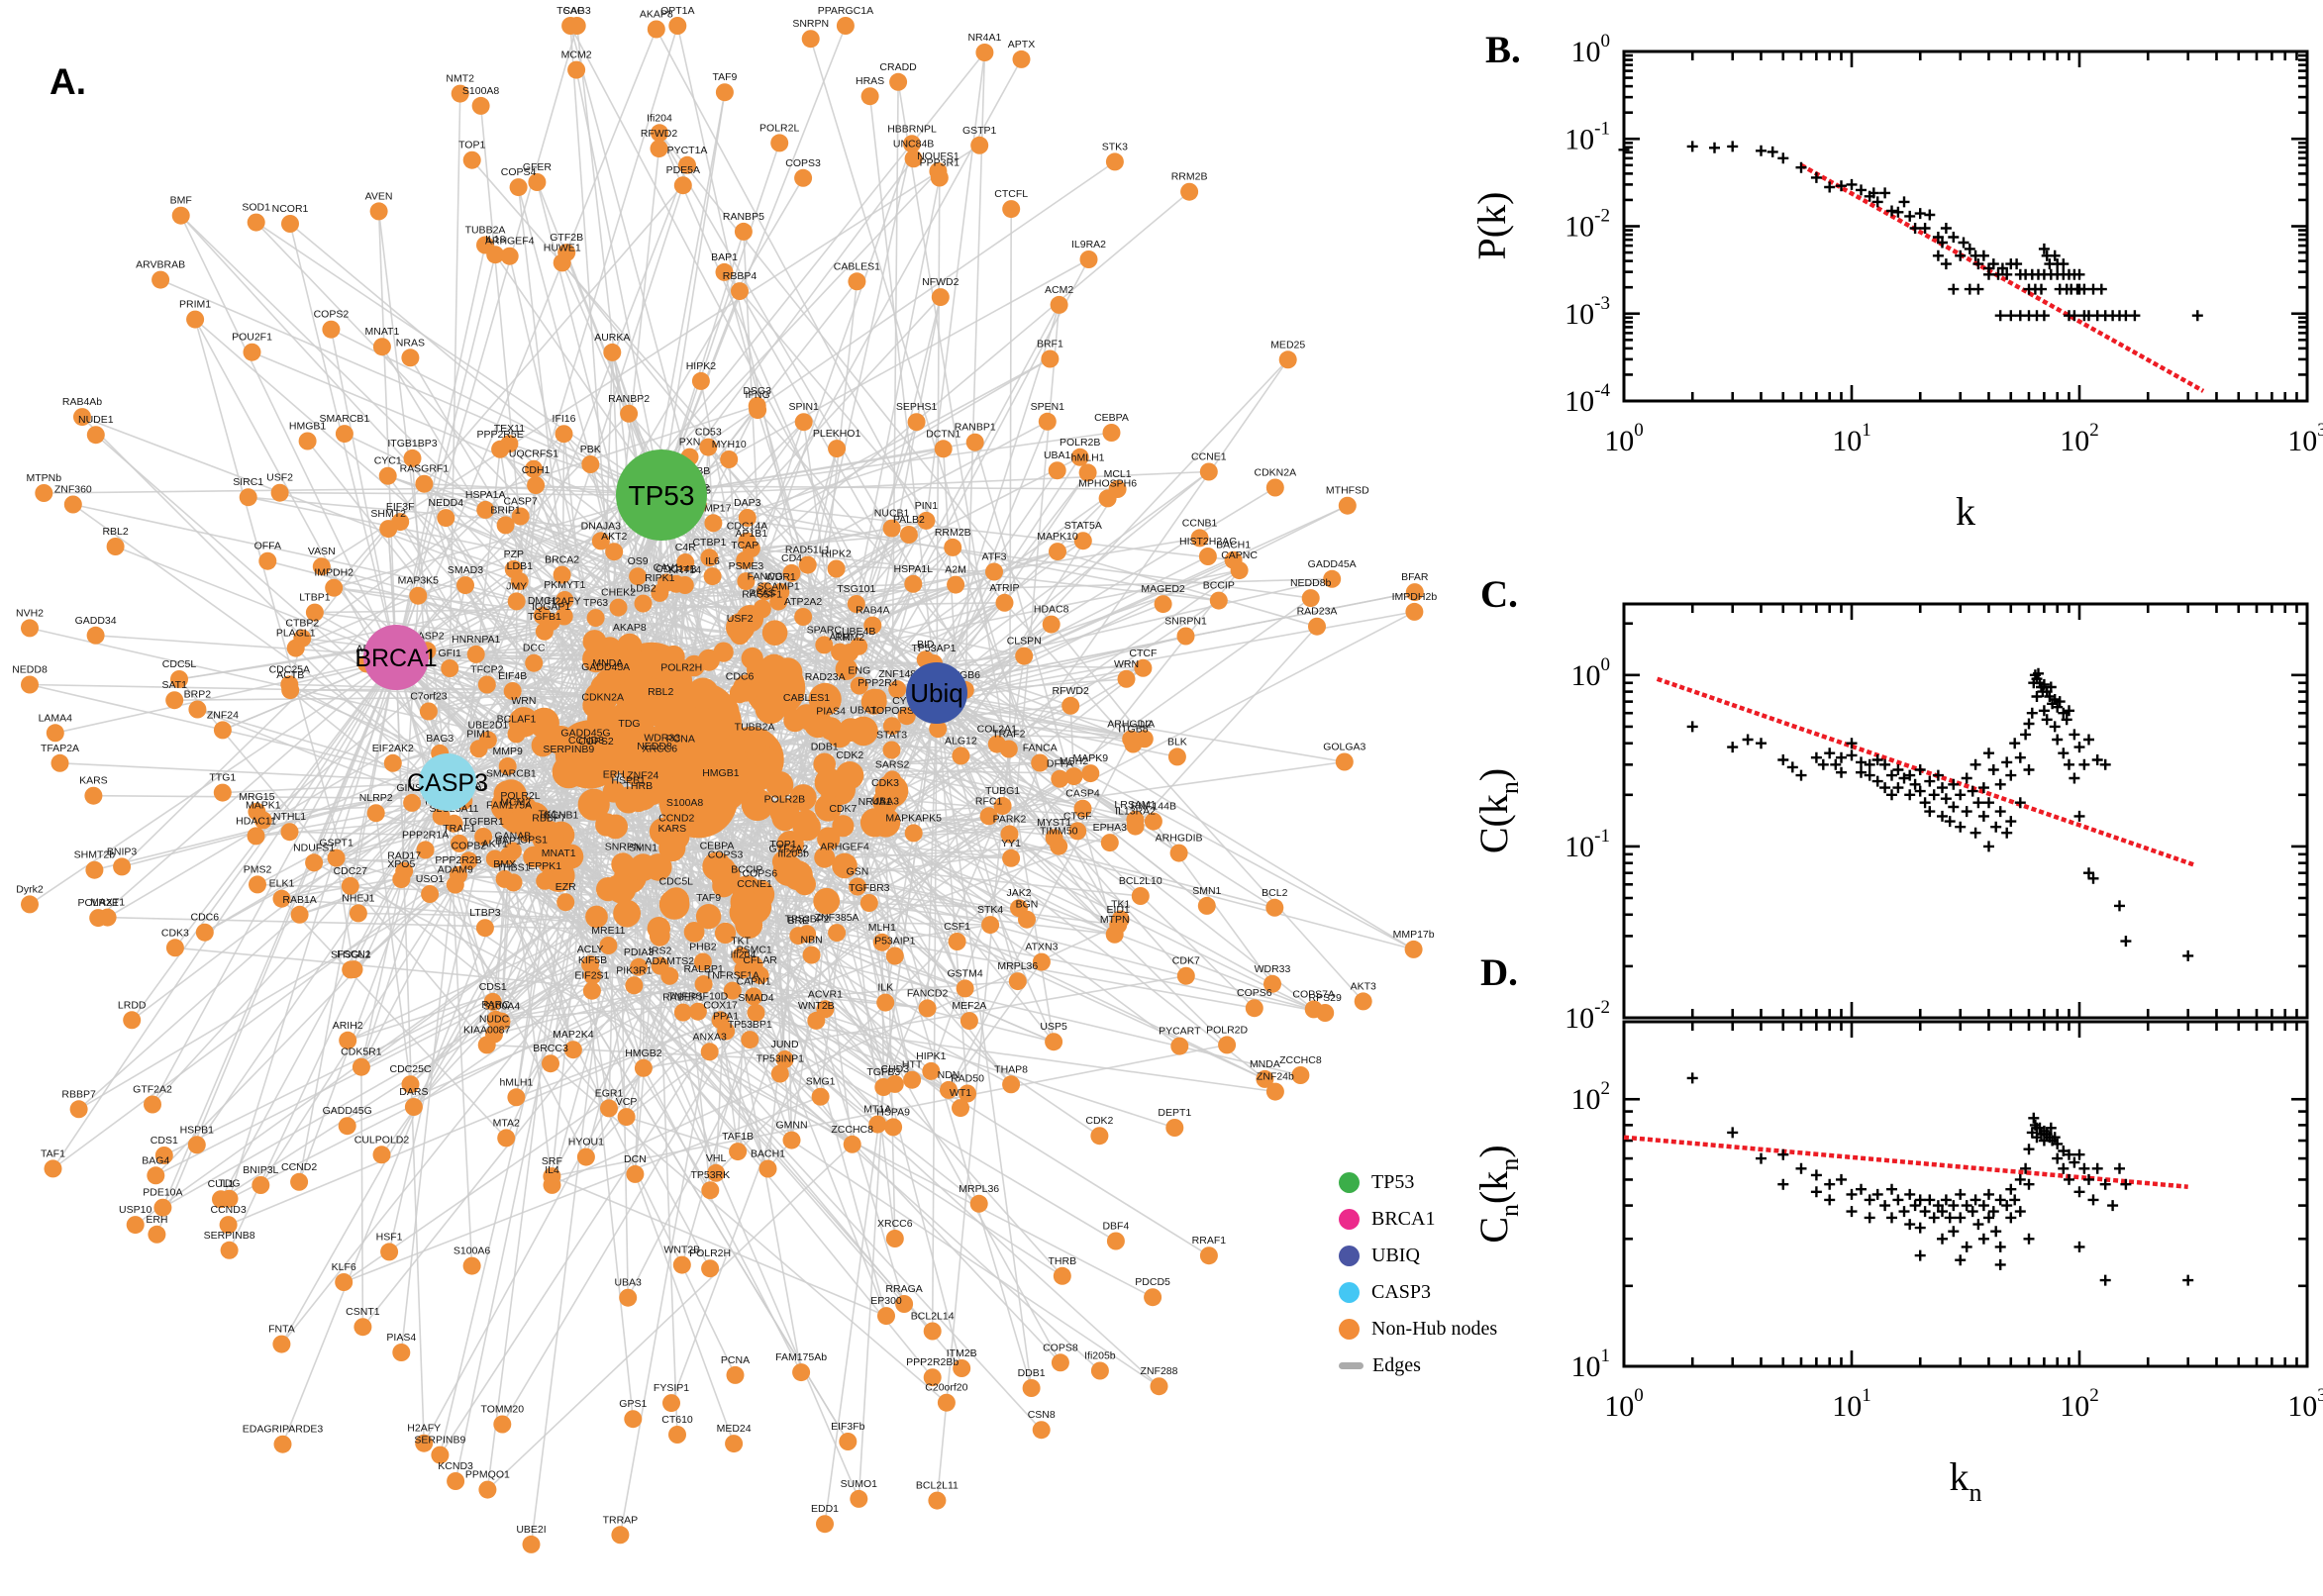 The image size is (2323, 1596). Describe the element at coordinates (1587, 399) in the screenshot. I see `axis-tick-label: 10⁻⁴` at that location.